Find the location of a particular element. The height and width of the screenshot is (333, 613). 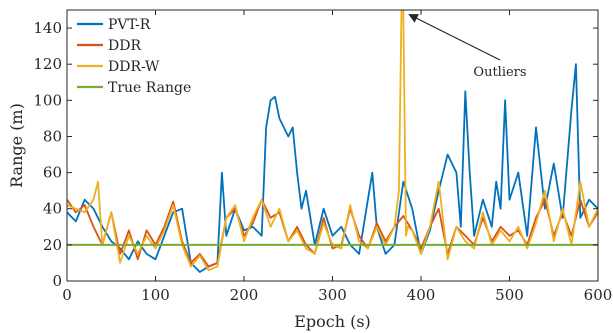

annotation: Outliers is located at coordinates (467, 47).